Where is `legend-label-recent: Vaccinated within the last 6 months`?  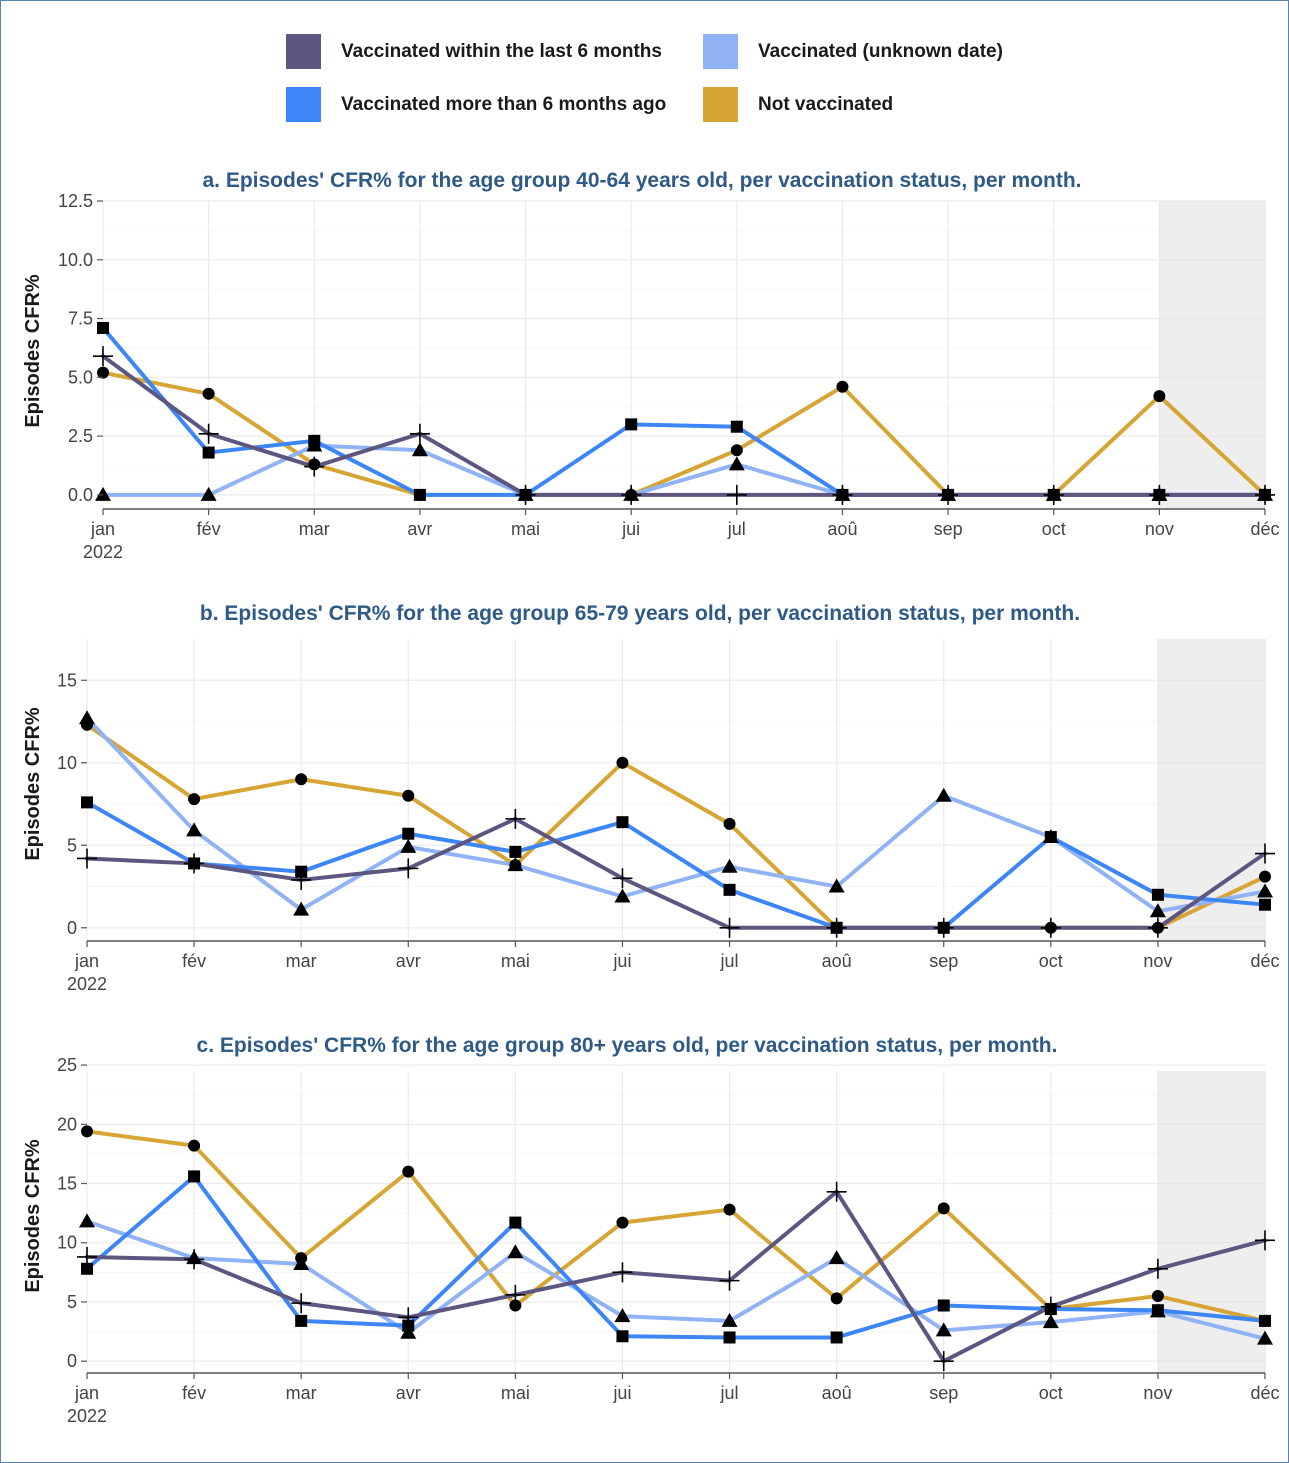
legend-label-recent: Vaccinated within the last 6 months is located at coordinates (501, 51).